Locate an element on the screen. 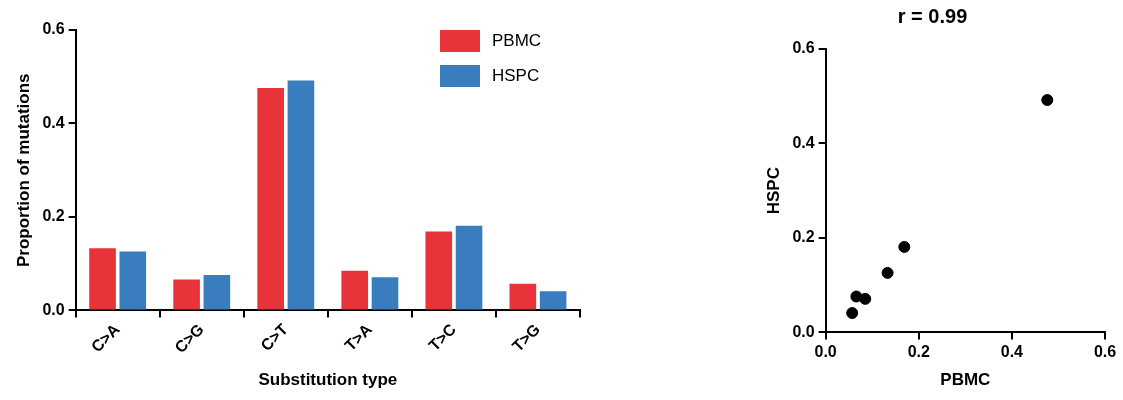 This screenshot has height=400, width=1123. x-tick-label: T>G is located at coordinates (526, 337).